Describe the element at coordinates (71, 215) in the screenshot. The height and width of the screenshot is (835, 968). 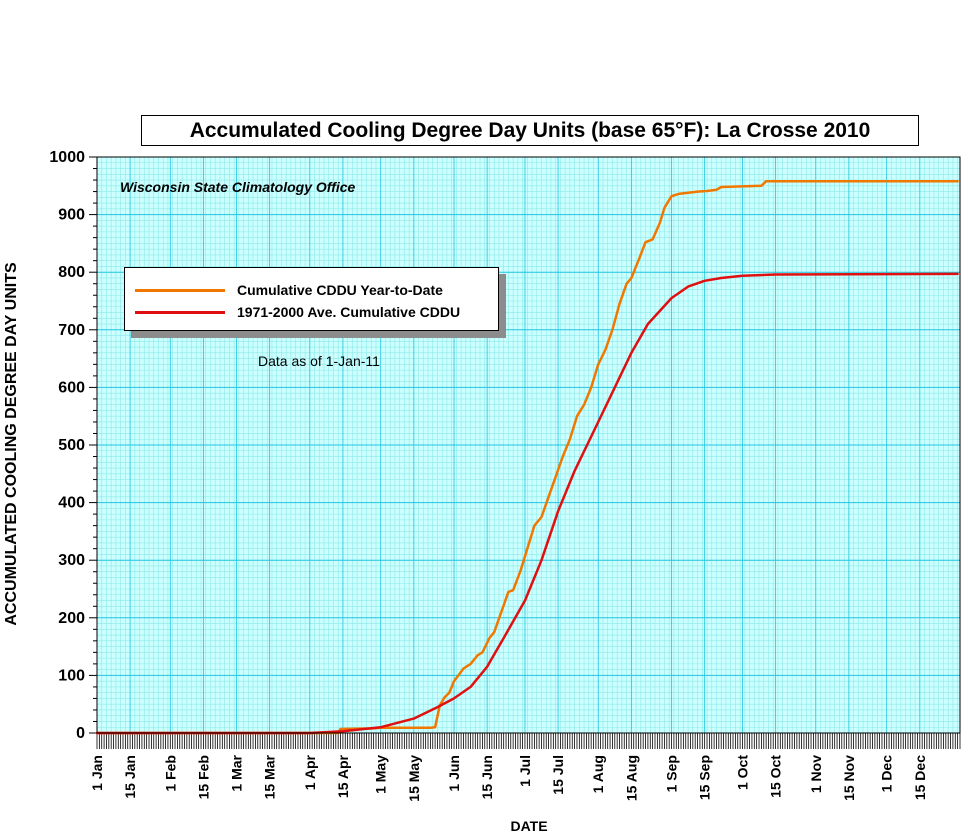
I see `y-tick-label: 900` at that location.